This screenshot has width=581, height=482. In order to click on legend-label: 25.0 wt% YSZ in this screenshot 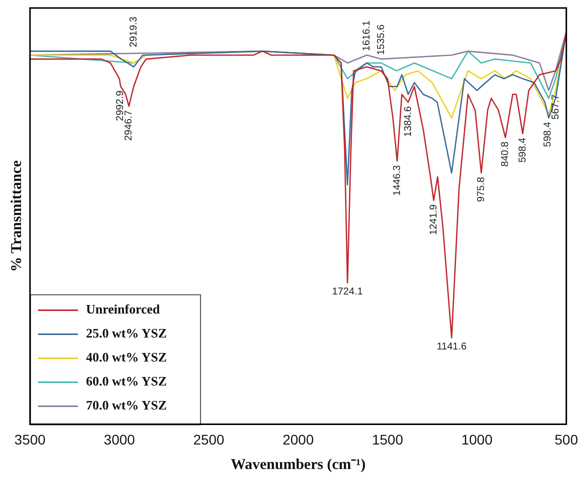, I will do `click(127, 333)`.